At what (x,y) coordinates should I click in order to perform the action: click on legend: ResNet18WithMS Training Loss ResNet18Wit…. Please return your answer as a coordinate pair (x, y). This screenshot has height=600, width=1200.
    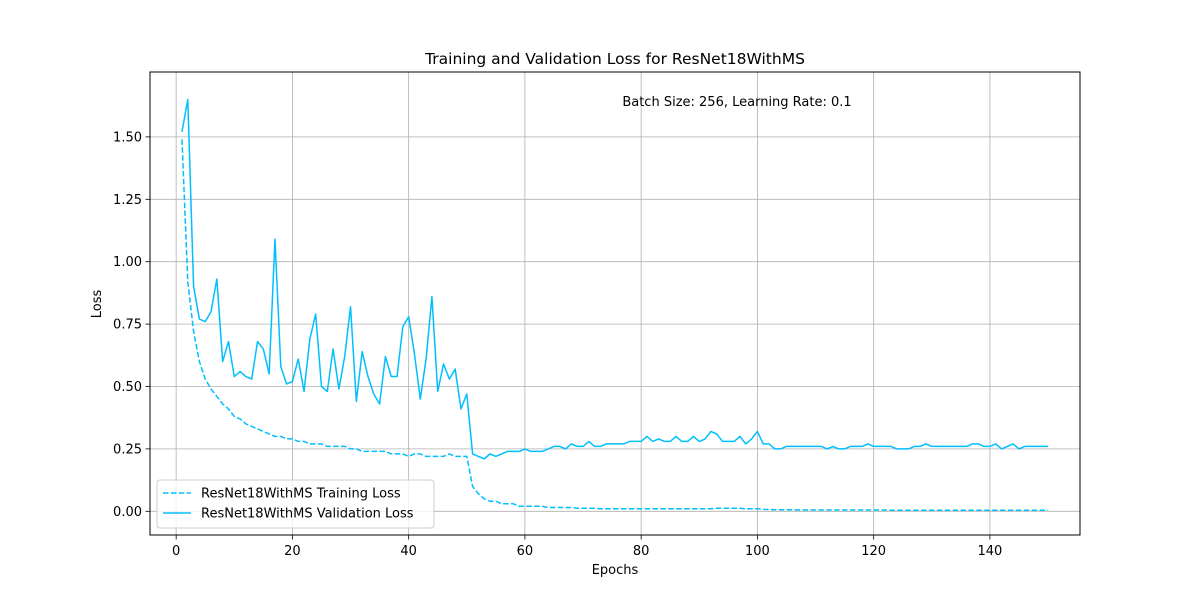
    Looking at the image, I should click on (295, 504).